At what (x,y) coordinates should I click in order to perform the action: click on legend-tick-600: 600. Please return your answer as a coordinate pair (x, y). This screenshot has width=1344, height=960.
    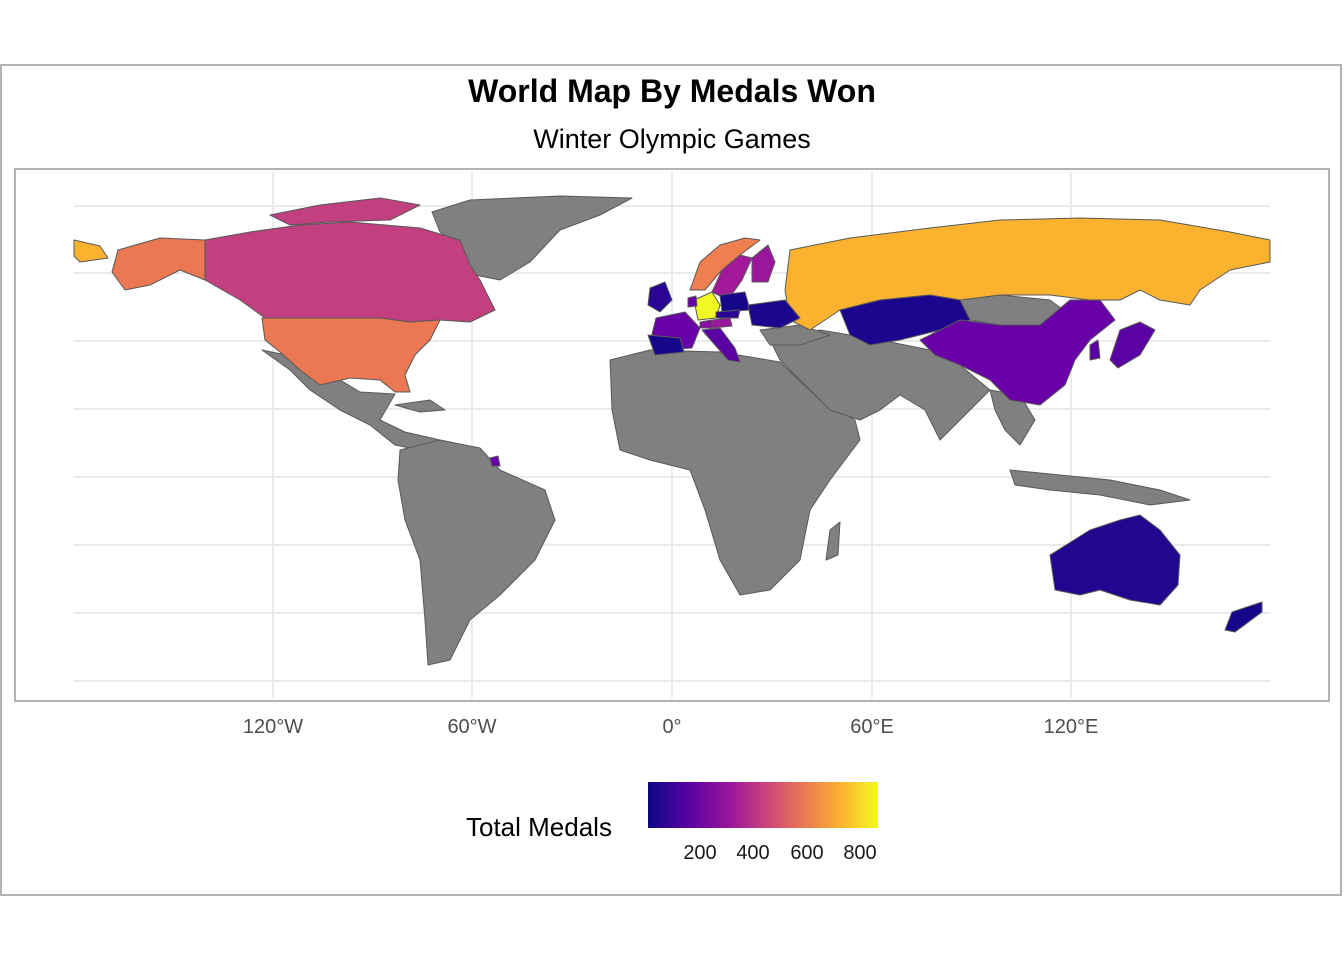
    Looking at the image, I should click on (807, 853).